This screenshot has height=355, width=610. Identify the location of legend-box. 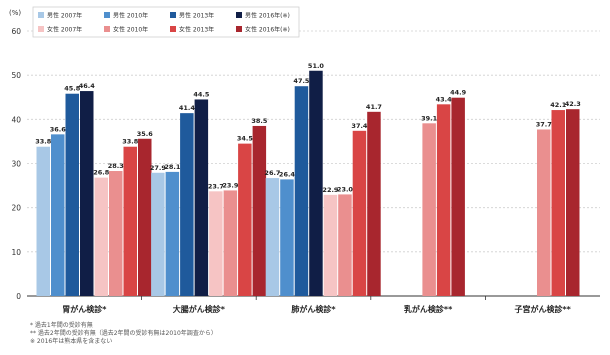
(166, 22).